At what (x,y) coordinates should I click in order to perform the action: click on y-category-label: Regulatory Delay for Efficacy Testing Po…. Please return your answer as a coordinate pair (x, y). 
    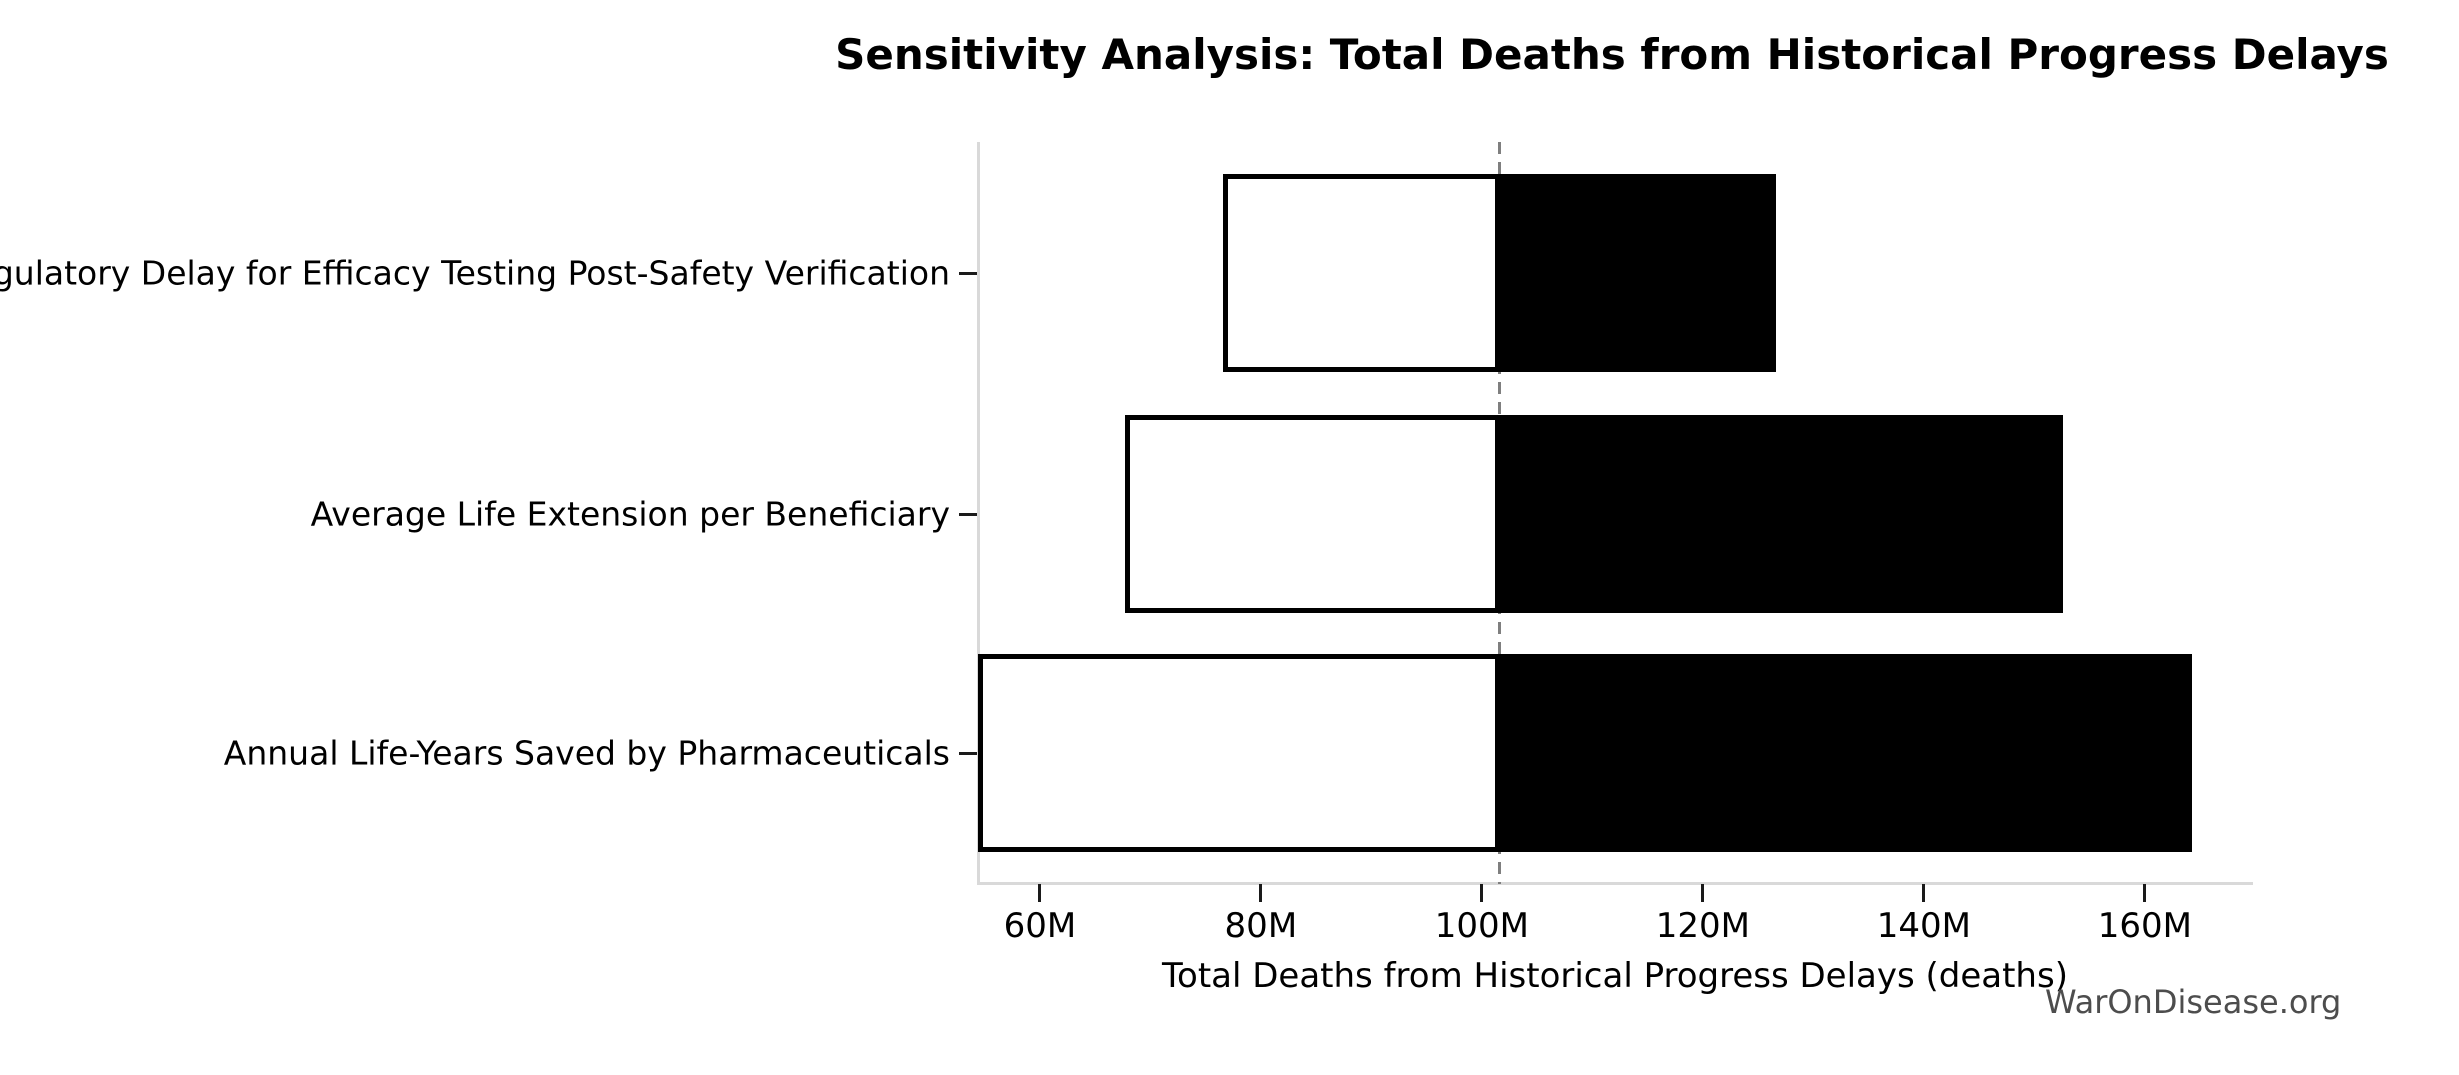
    Looking at the image, I should click on (475, 273).